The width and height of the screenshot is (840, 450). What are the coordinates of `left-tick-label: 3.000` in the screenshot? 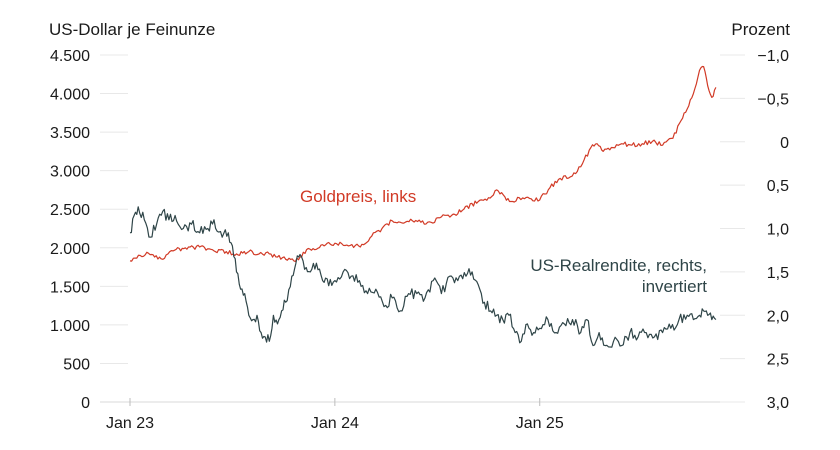 It's located at (70, 172).